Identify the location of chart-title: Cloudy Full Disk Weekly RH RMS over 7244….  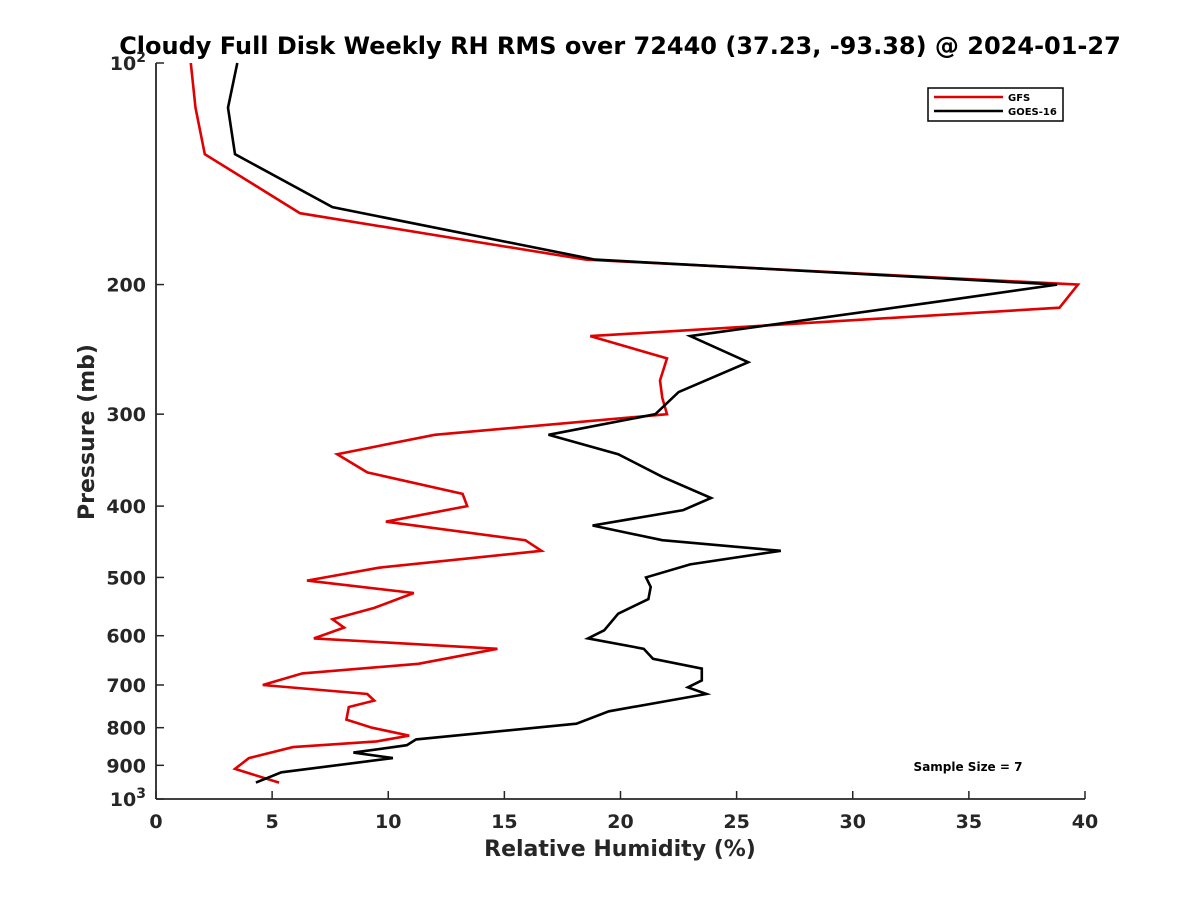
(620, 46).